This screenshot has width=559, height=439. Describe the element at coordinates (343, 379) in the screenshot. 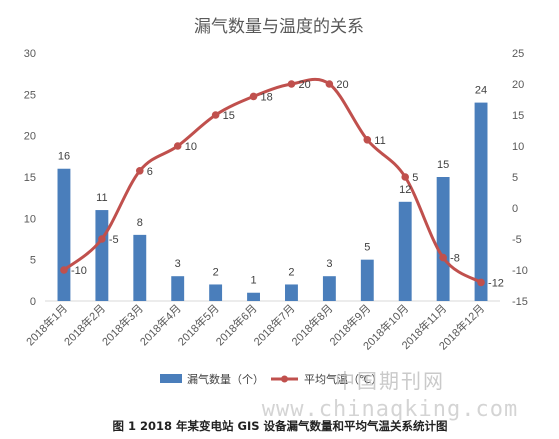

I see `legend-line-label: 平均气温（℃）` at that location.